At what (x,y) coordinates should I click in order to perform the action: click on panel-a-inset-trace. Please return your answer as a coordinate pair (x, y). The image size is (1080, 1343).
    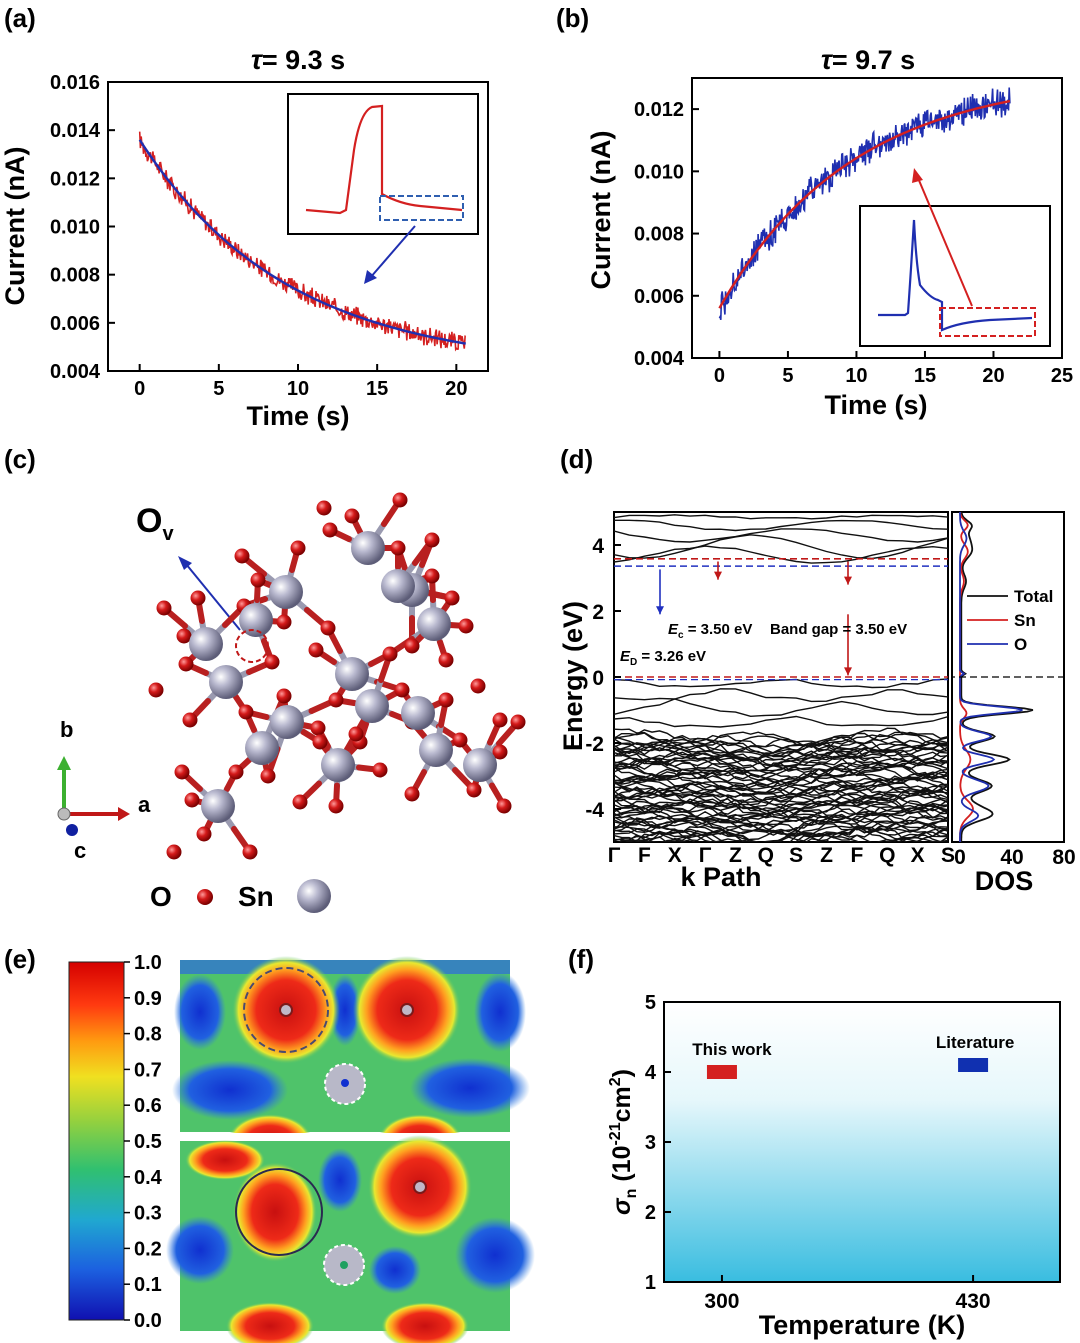
    Looking at the image, I should click on (384, 159).